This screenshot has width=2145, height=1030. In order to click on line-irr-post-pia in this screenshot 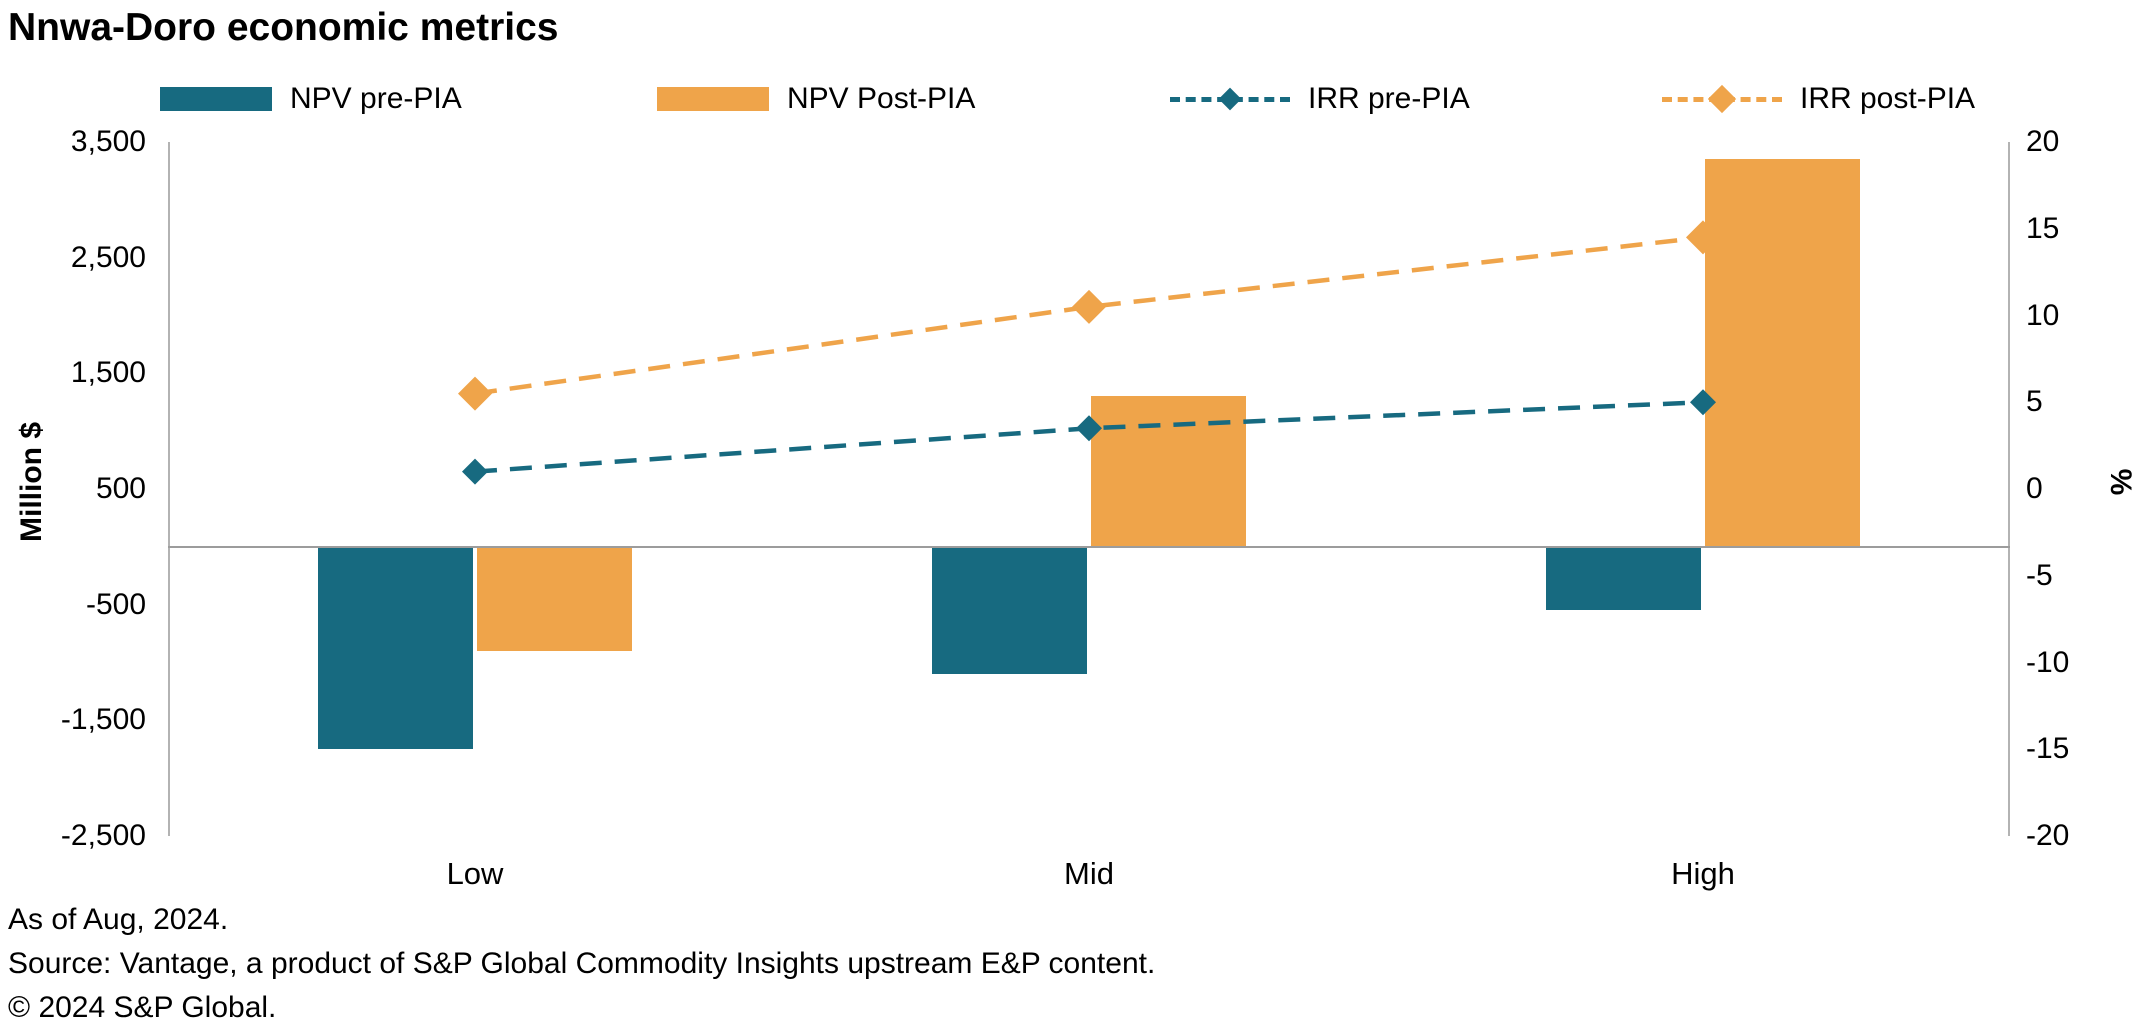, I will do `click(1089, 315)`.